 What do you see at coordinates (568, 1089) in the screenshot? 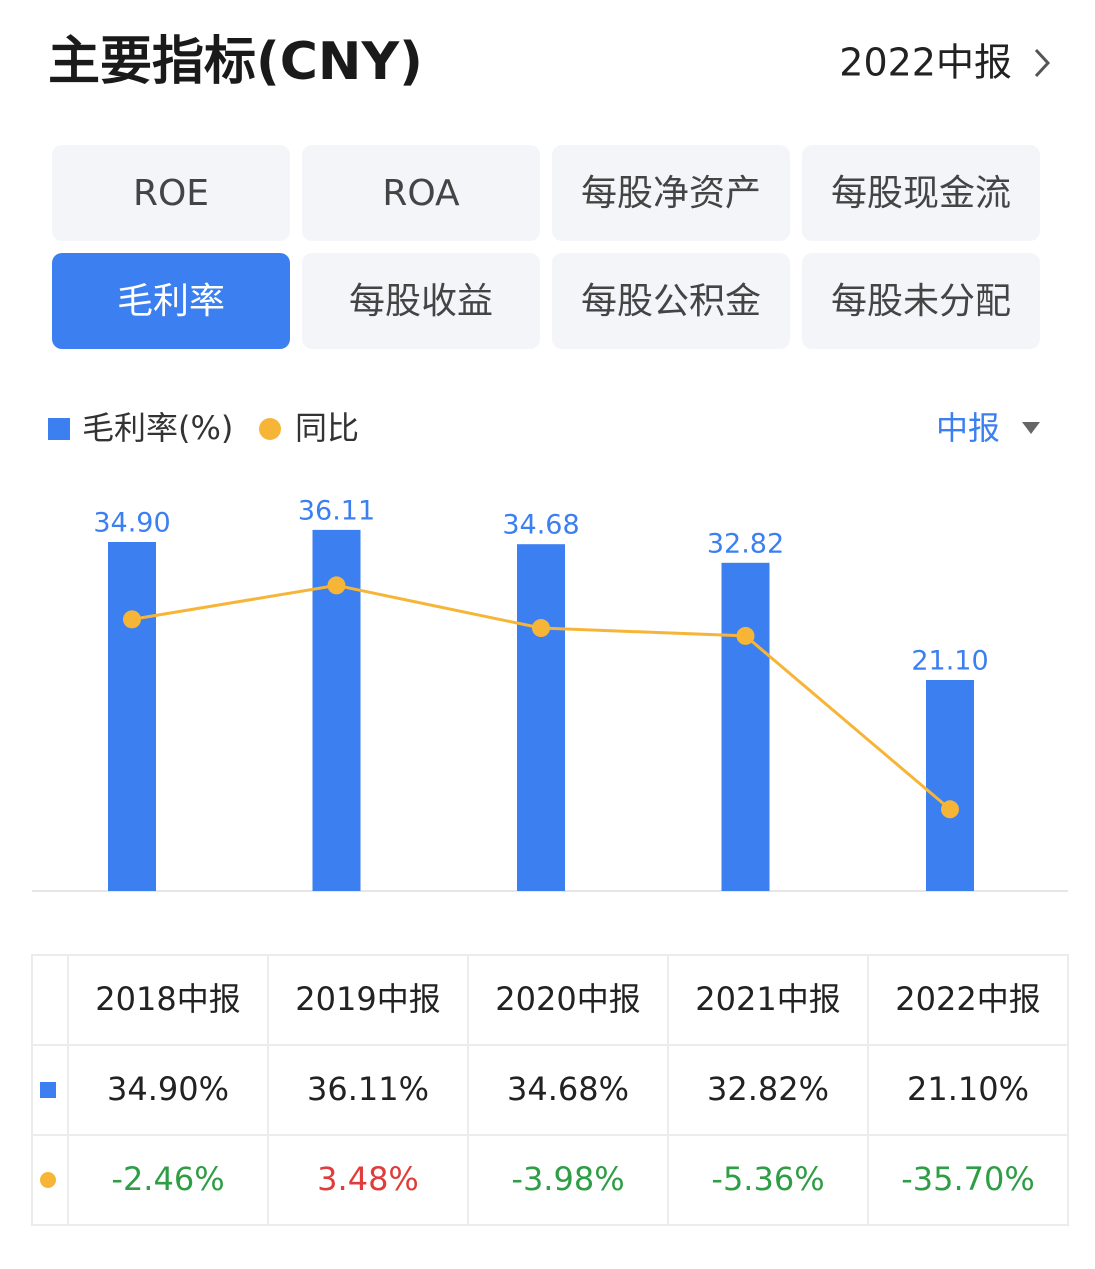
I see `table-cell: 34.68%` at bounding box center [568, 1089].